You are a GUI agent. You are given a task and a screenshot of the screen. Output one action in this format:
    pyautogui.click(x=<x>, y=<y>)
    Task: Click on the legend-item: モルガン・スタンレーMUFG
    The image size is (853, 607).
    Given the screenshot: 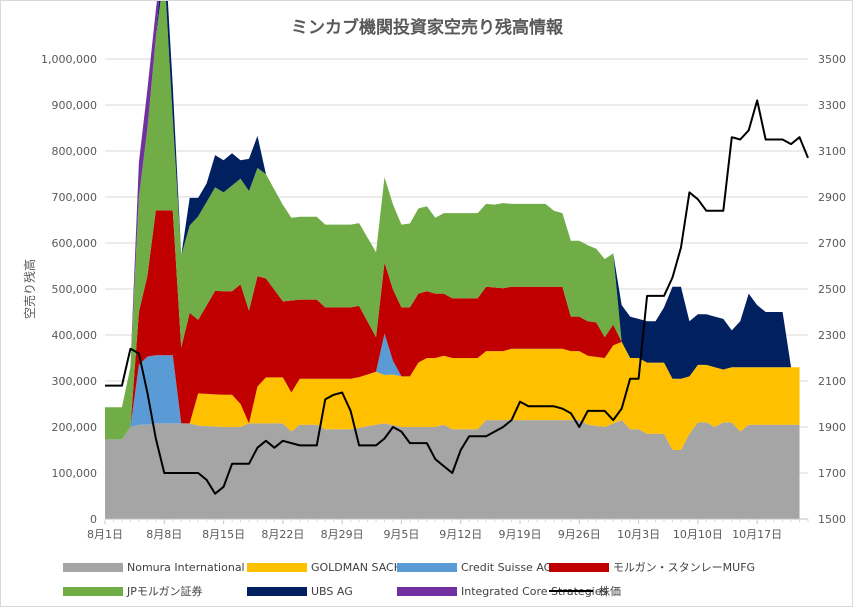 What is the action you would take?
    pyautogui.click(x=652, y=567)
    